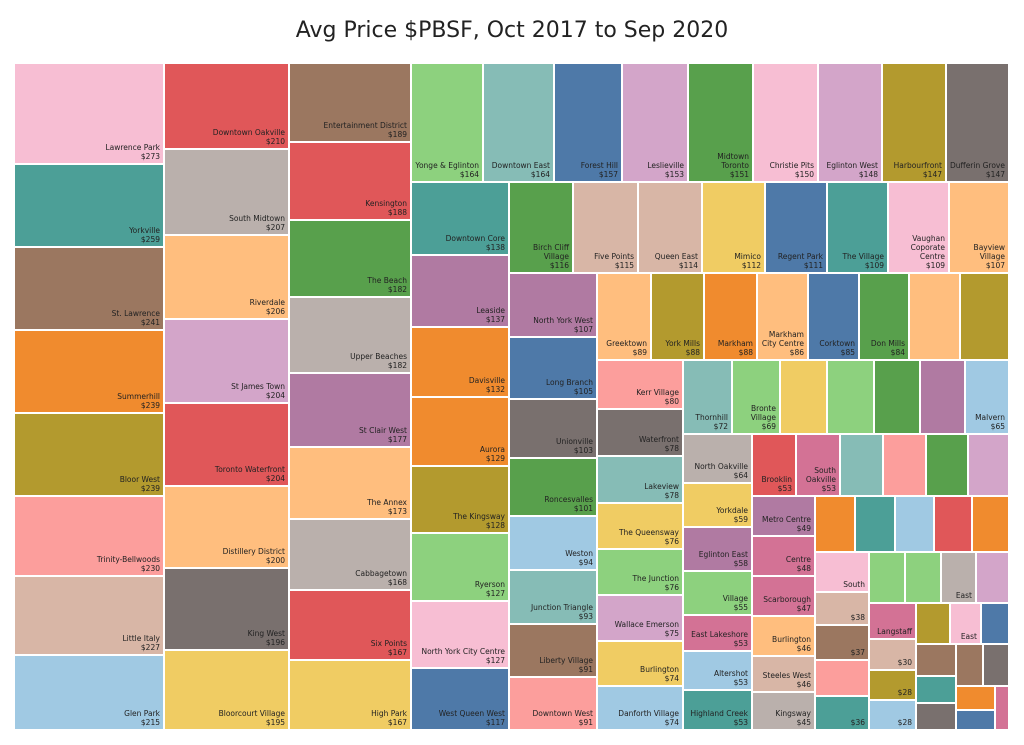  What do you see at coordinates (460, 362) in the screenshot?
I see `treemap-tile-davisville: Davisville $132` at bounding box center [460, 362].